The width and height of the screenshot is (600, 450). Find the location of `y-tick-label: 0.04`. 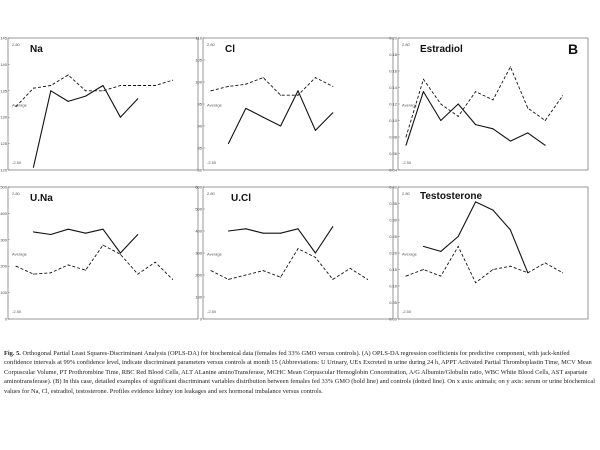

y-tick-label: 0.04 is located at coordinates (393, 170).